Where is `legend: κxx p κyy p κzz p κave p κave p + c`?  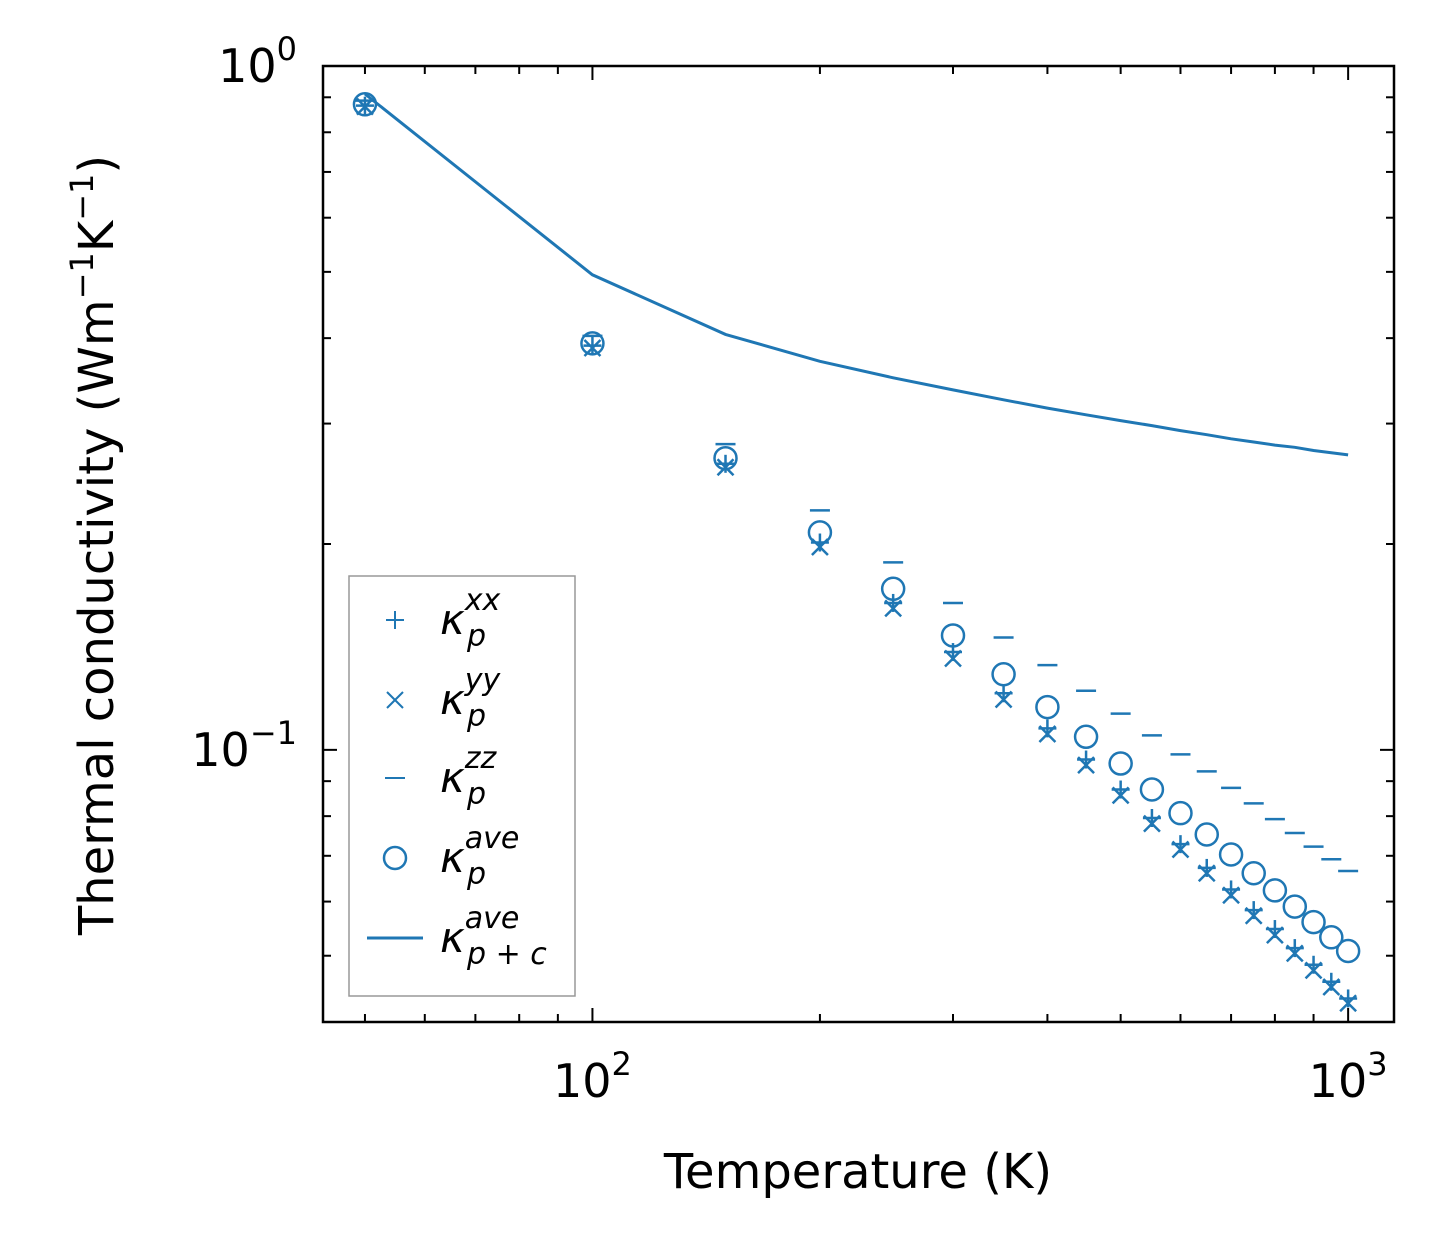
legend: κxx p κyy p κzz p κave p κave p + c is located at coordinates (462, 786).